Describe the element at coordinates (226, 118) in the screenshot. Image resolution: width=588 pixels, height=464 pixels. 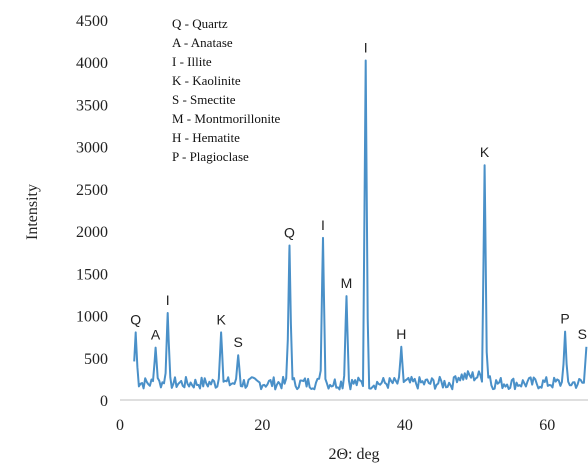
I see `legend-entry: M - Montmorillonite` at that location.